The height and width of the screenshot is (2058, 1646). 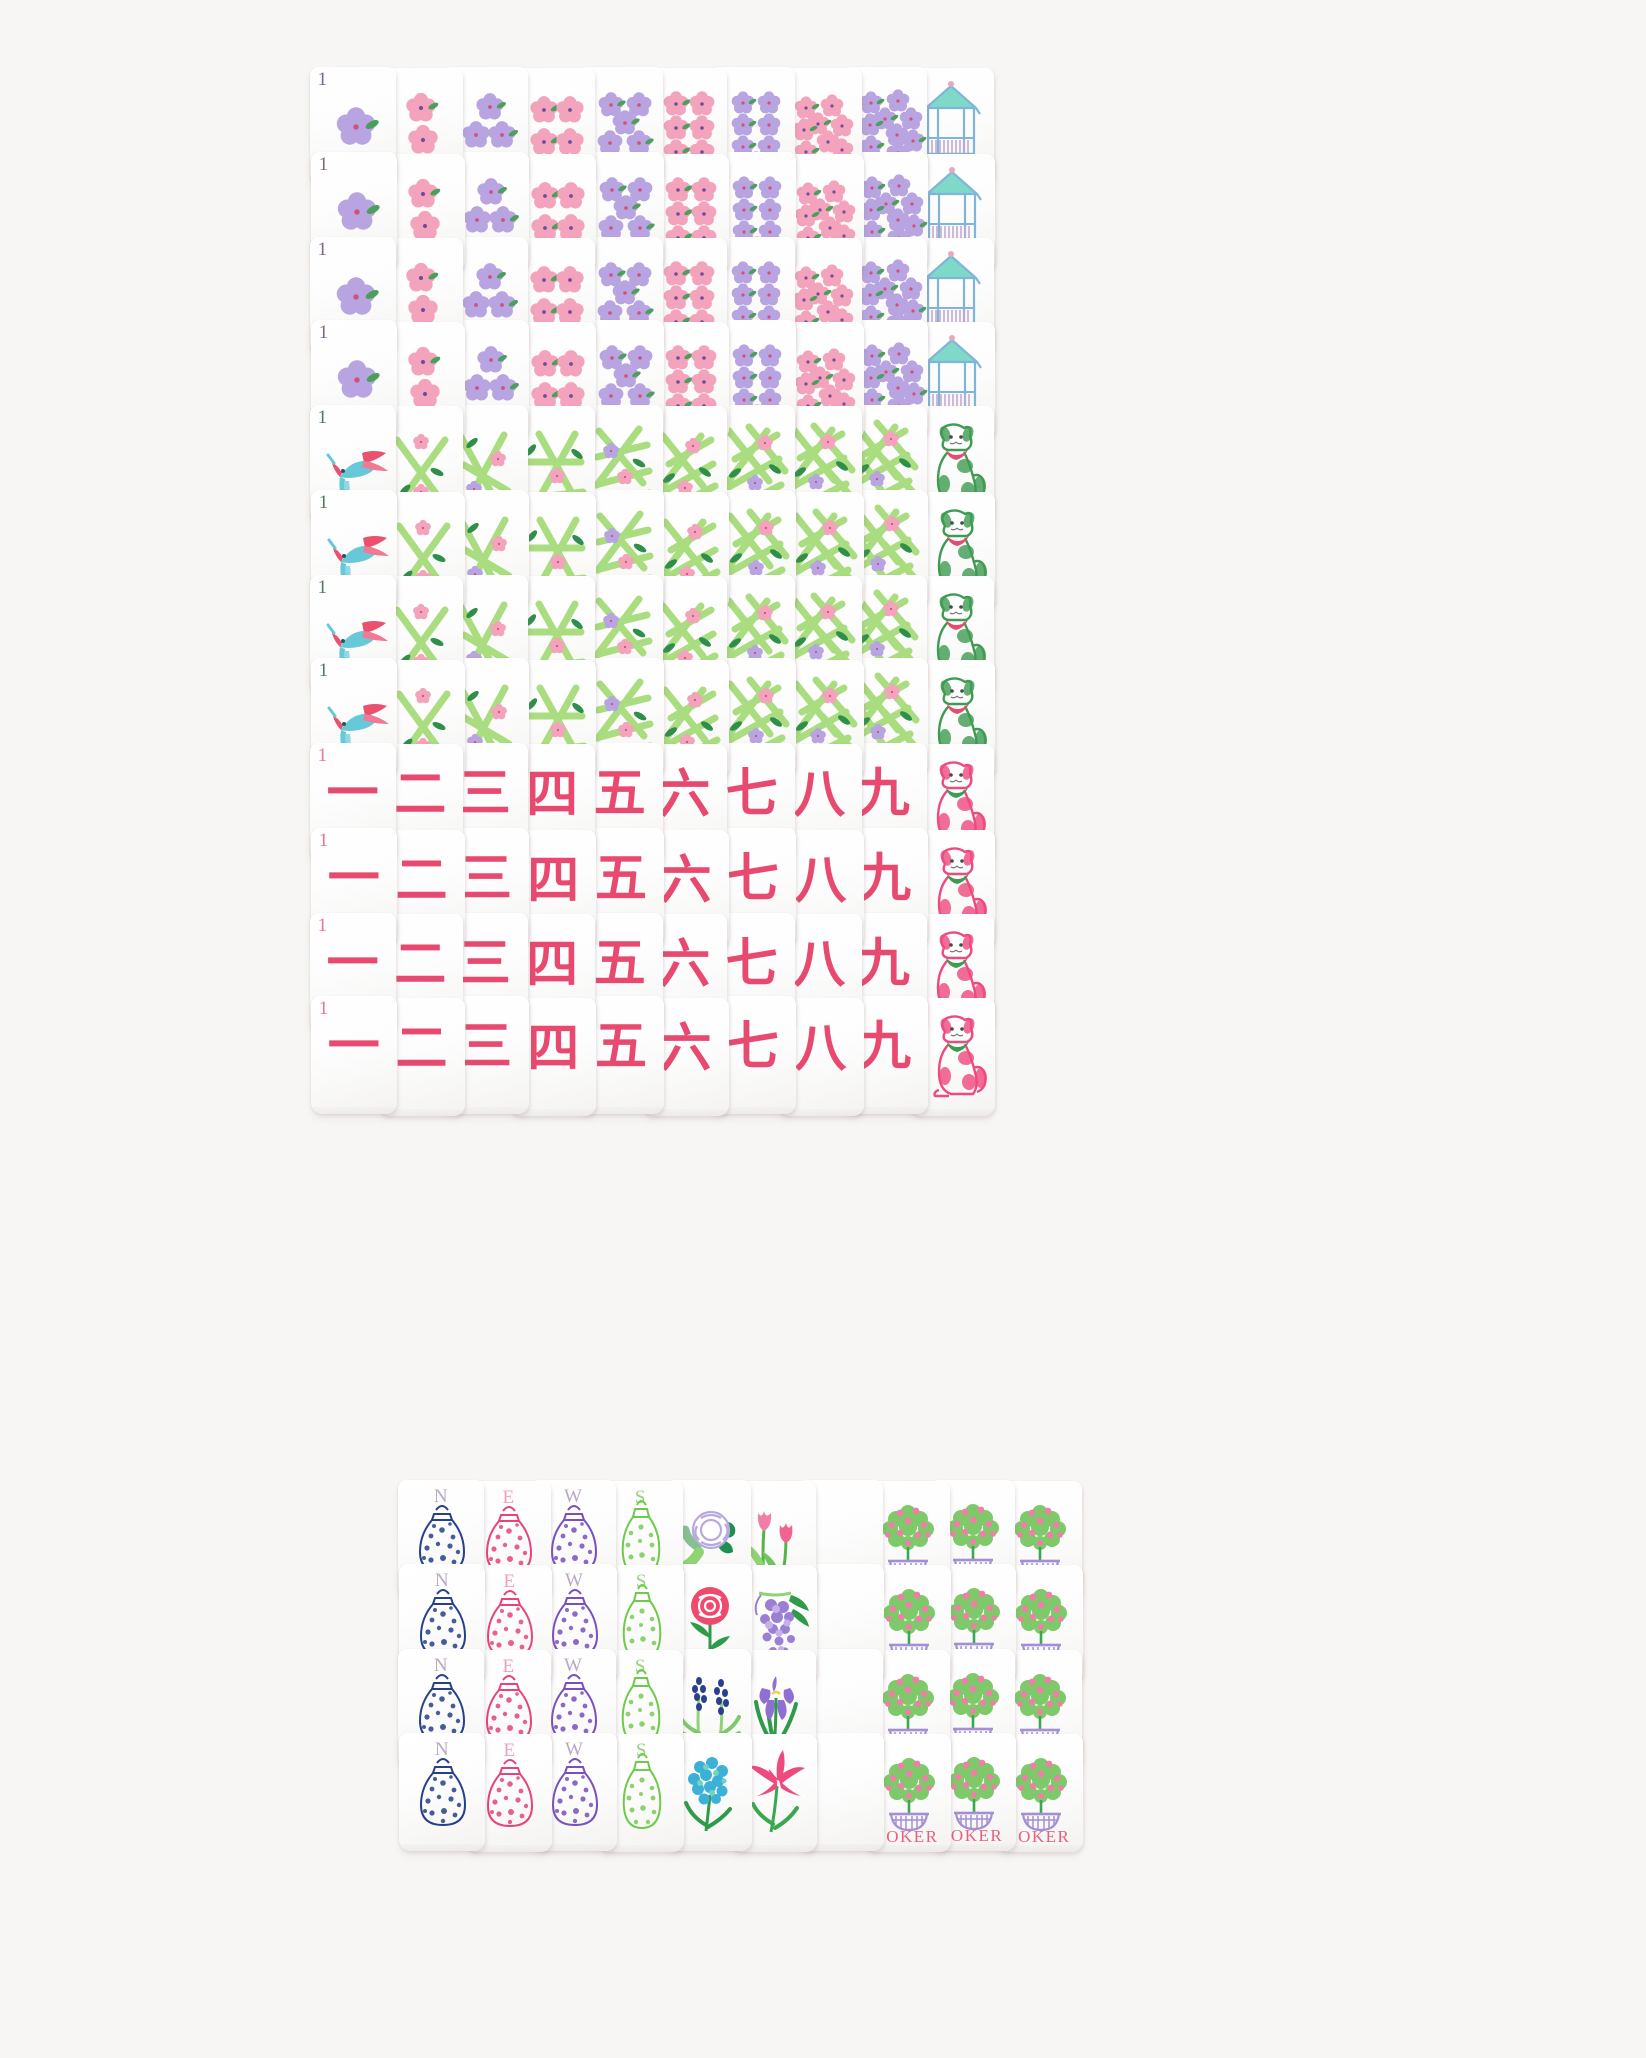 I want to click on wind-letter: E, so click(x=508, y=1666).